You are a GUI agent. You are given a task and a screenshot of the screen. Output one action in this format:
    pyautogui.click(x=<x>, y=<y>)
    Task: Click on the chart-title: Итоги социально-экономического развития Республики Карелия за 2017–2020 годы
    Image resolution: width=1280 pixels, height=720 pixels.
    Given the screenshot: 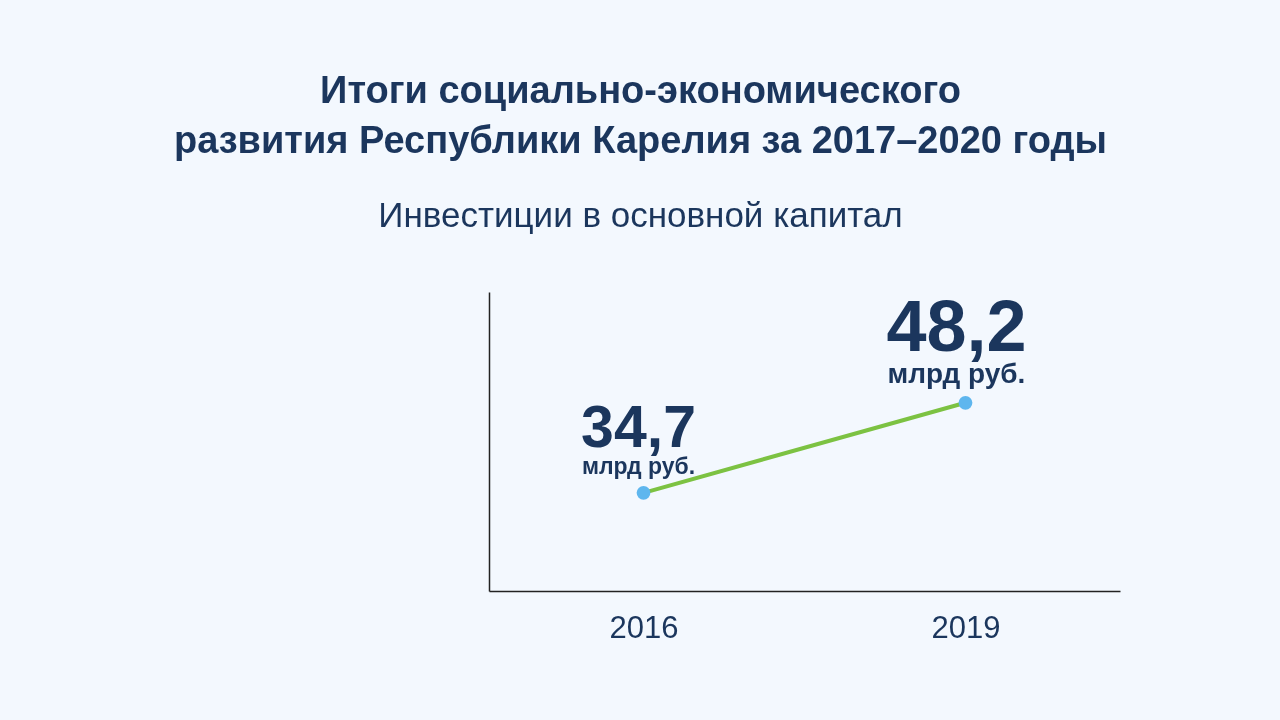 What is the action you would take?
    pyautogui.click(x=640, y=115)
    